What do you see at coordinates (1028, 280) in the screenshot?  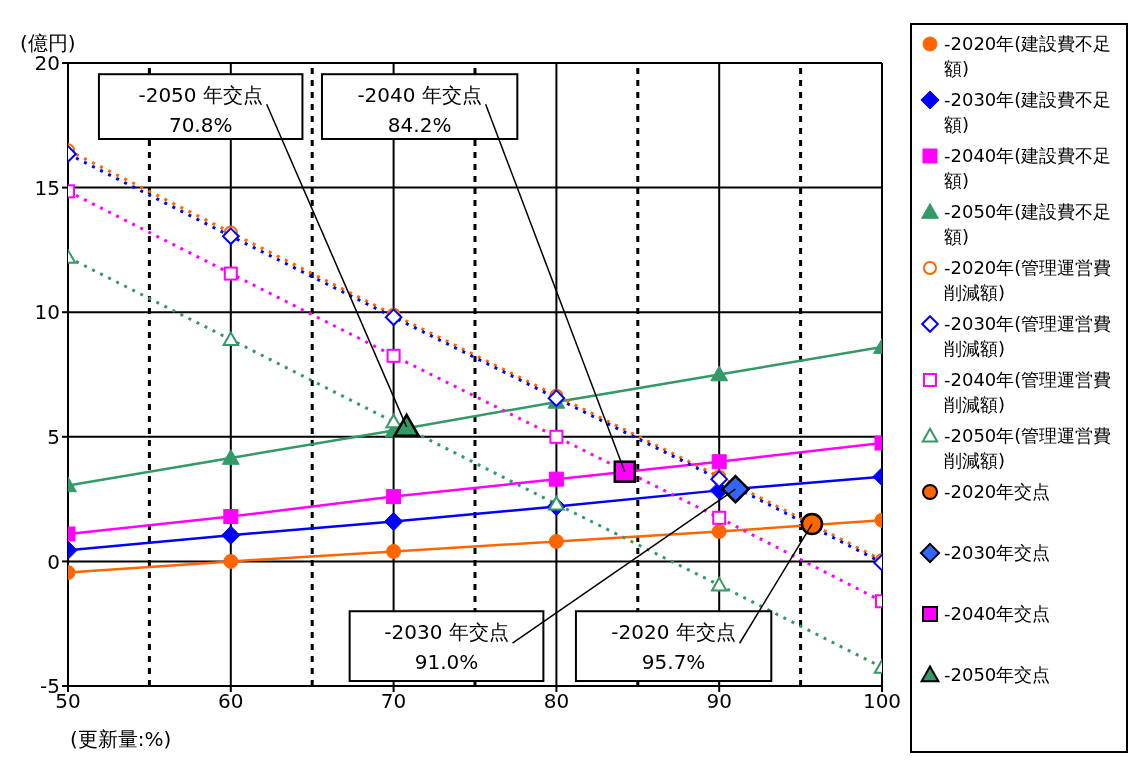 I see `legend-label: -2020年(管理運営費削減額)` at bounding box center [1028, 280].